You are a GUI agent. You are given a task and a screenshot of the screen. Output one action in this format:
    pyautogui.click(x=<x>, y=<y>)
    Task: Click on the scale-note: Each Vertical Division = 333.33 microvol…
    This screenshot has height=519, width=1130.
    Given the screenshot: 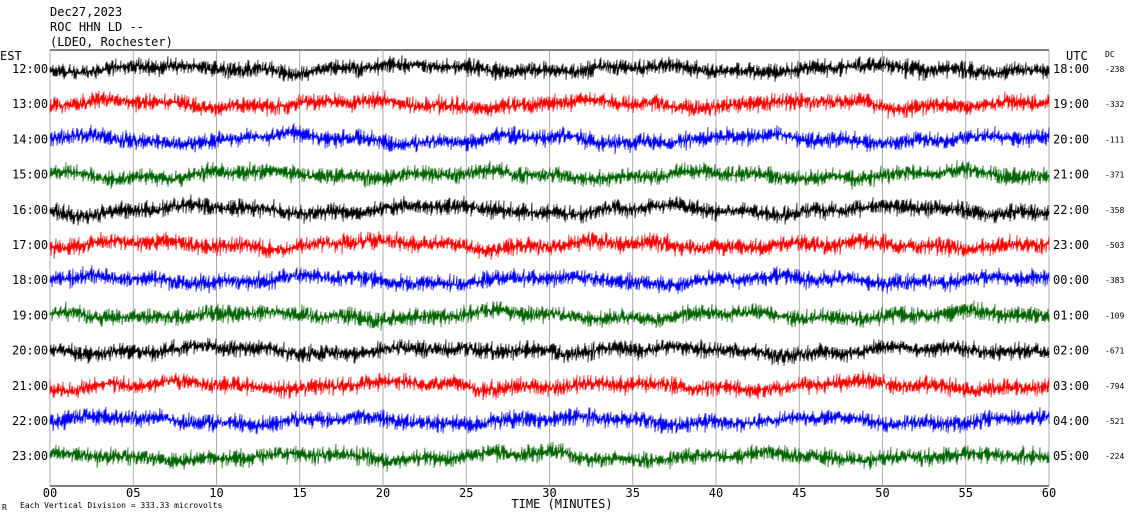 What is the action you would take?
    pyautogui.click(x=121, y=505)
    